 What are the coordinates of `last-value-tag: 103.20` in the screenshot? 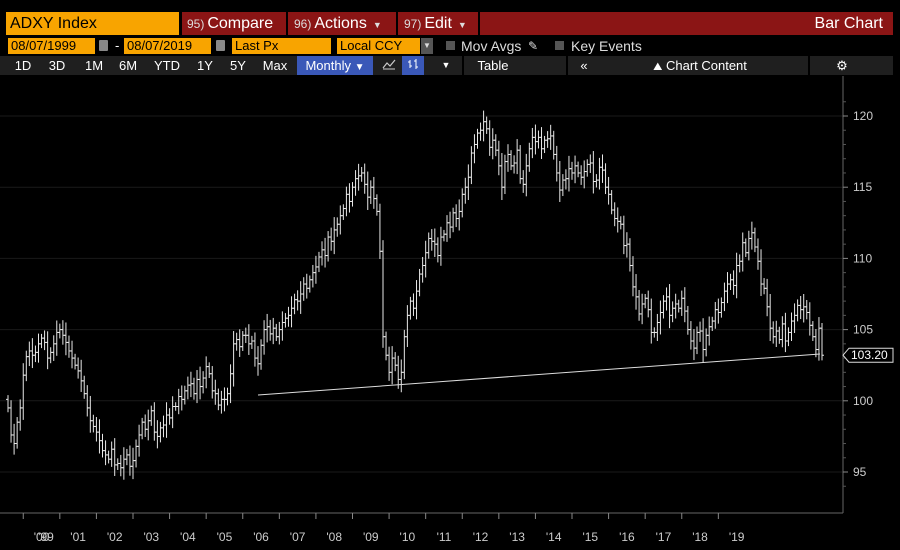 It's located at (868, 355).